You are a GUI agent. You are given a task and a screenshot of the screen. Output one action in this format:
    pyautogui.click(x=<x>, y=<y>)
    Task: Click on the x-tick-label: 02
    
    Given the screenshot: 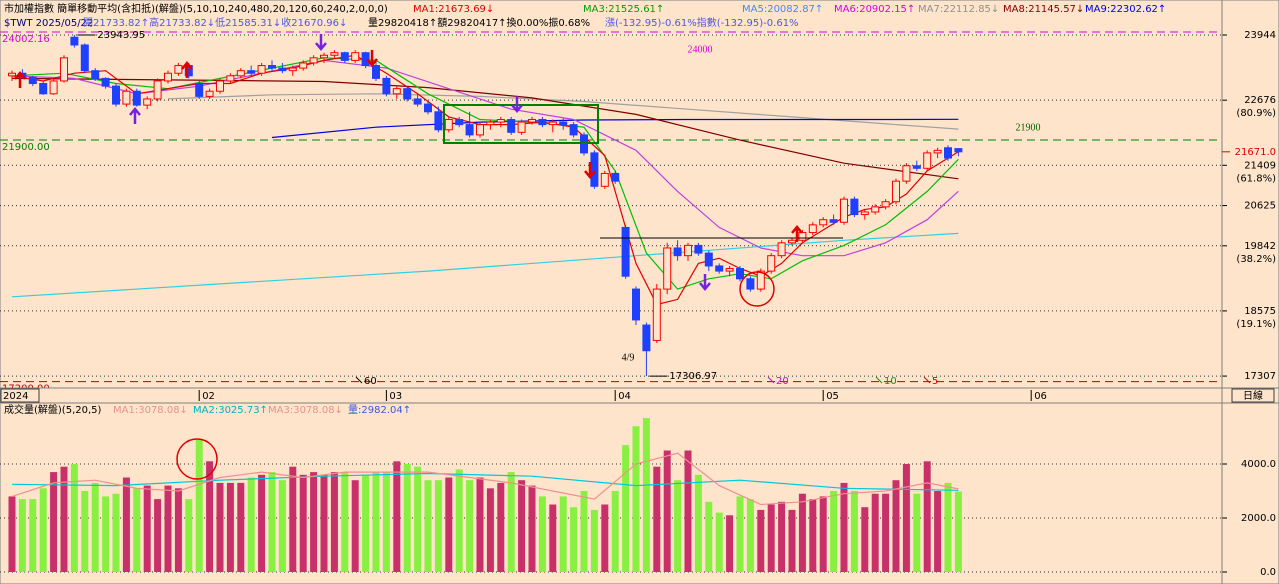 What is the action you would take?
    pyautogui.click(x=208, y=396)
    